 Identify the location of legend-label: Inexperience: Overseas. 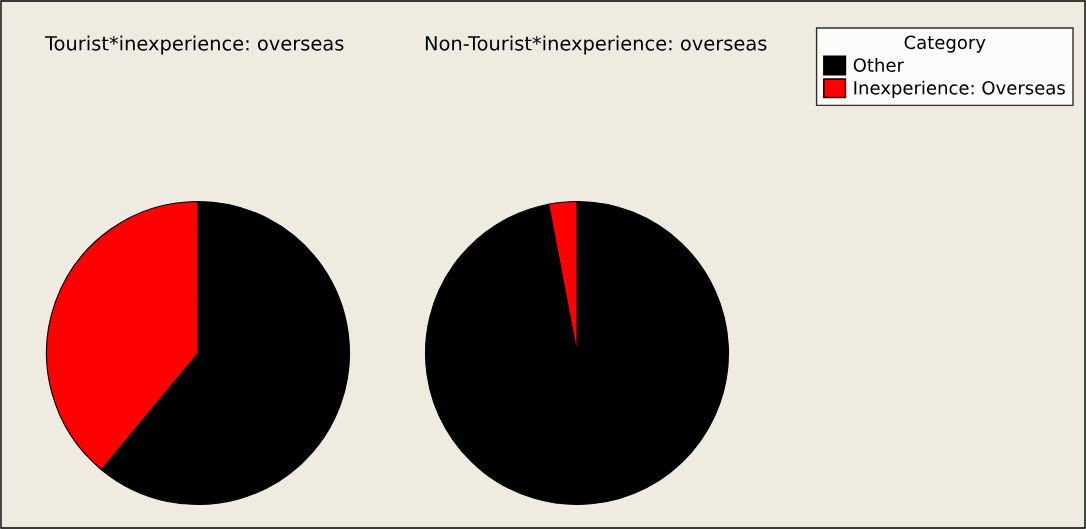
(959, 89).